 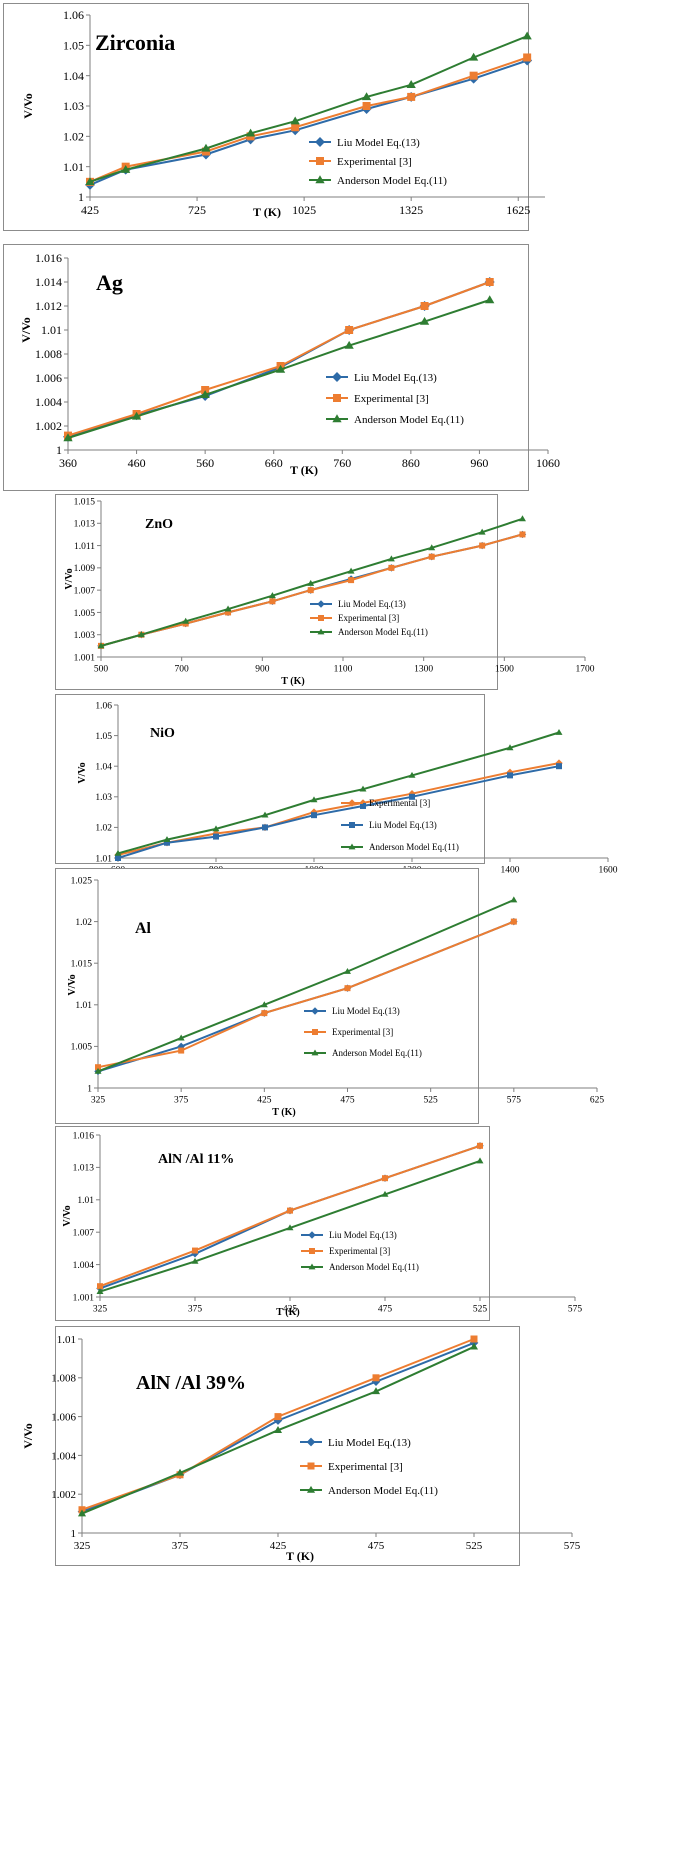 I want to click on y-tick-label: 1.008, so click(x=48, y=354).